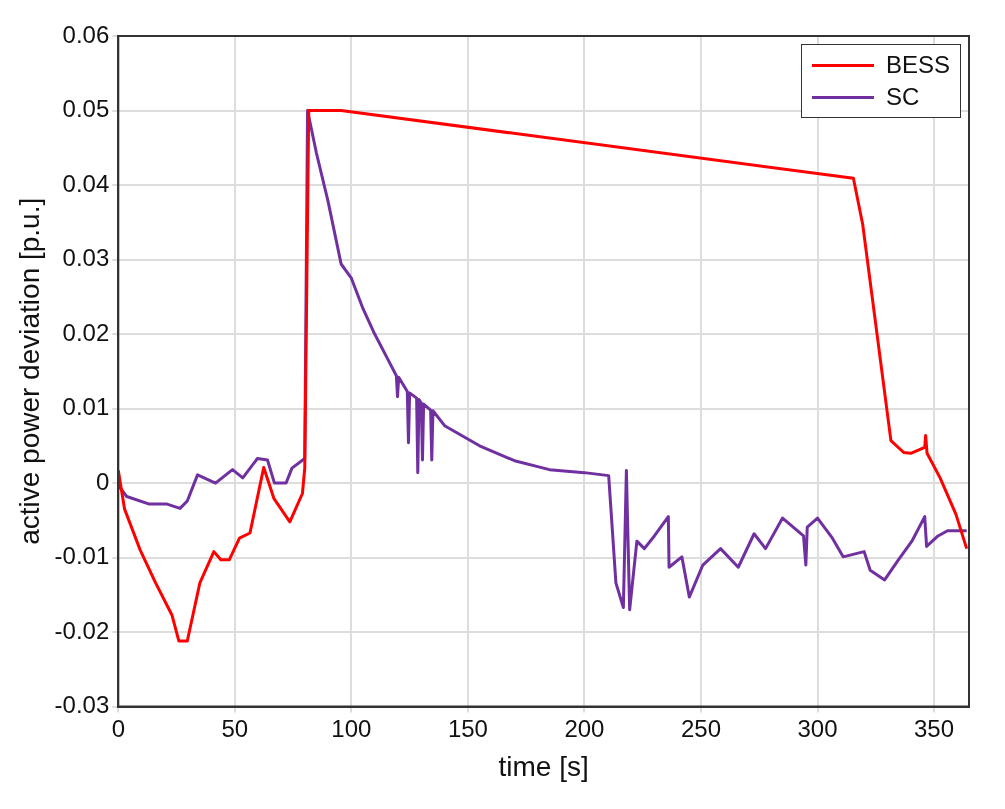 Image resolution: width=1005 pixels, height=809 pixels. Describe the element at coordinates (102, 481) in the screenshot. I see `y-tick-label: 0` at that location.